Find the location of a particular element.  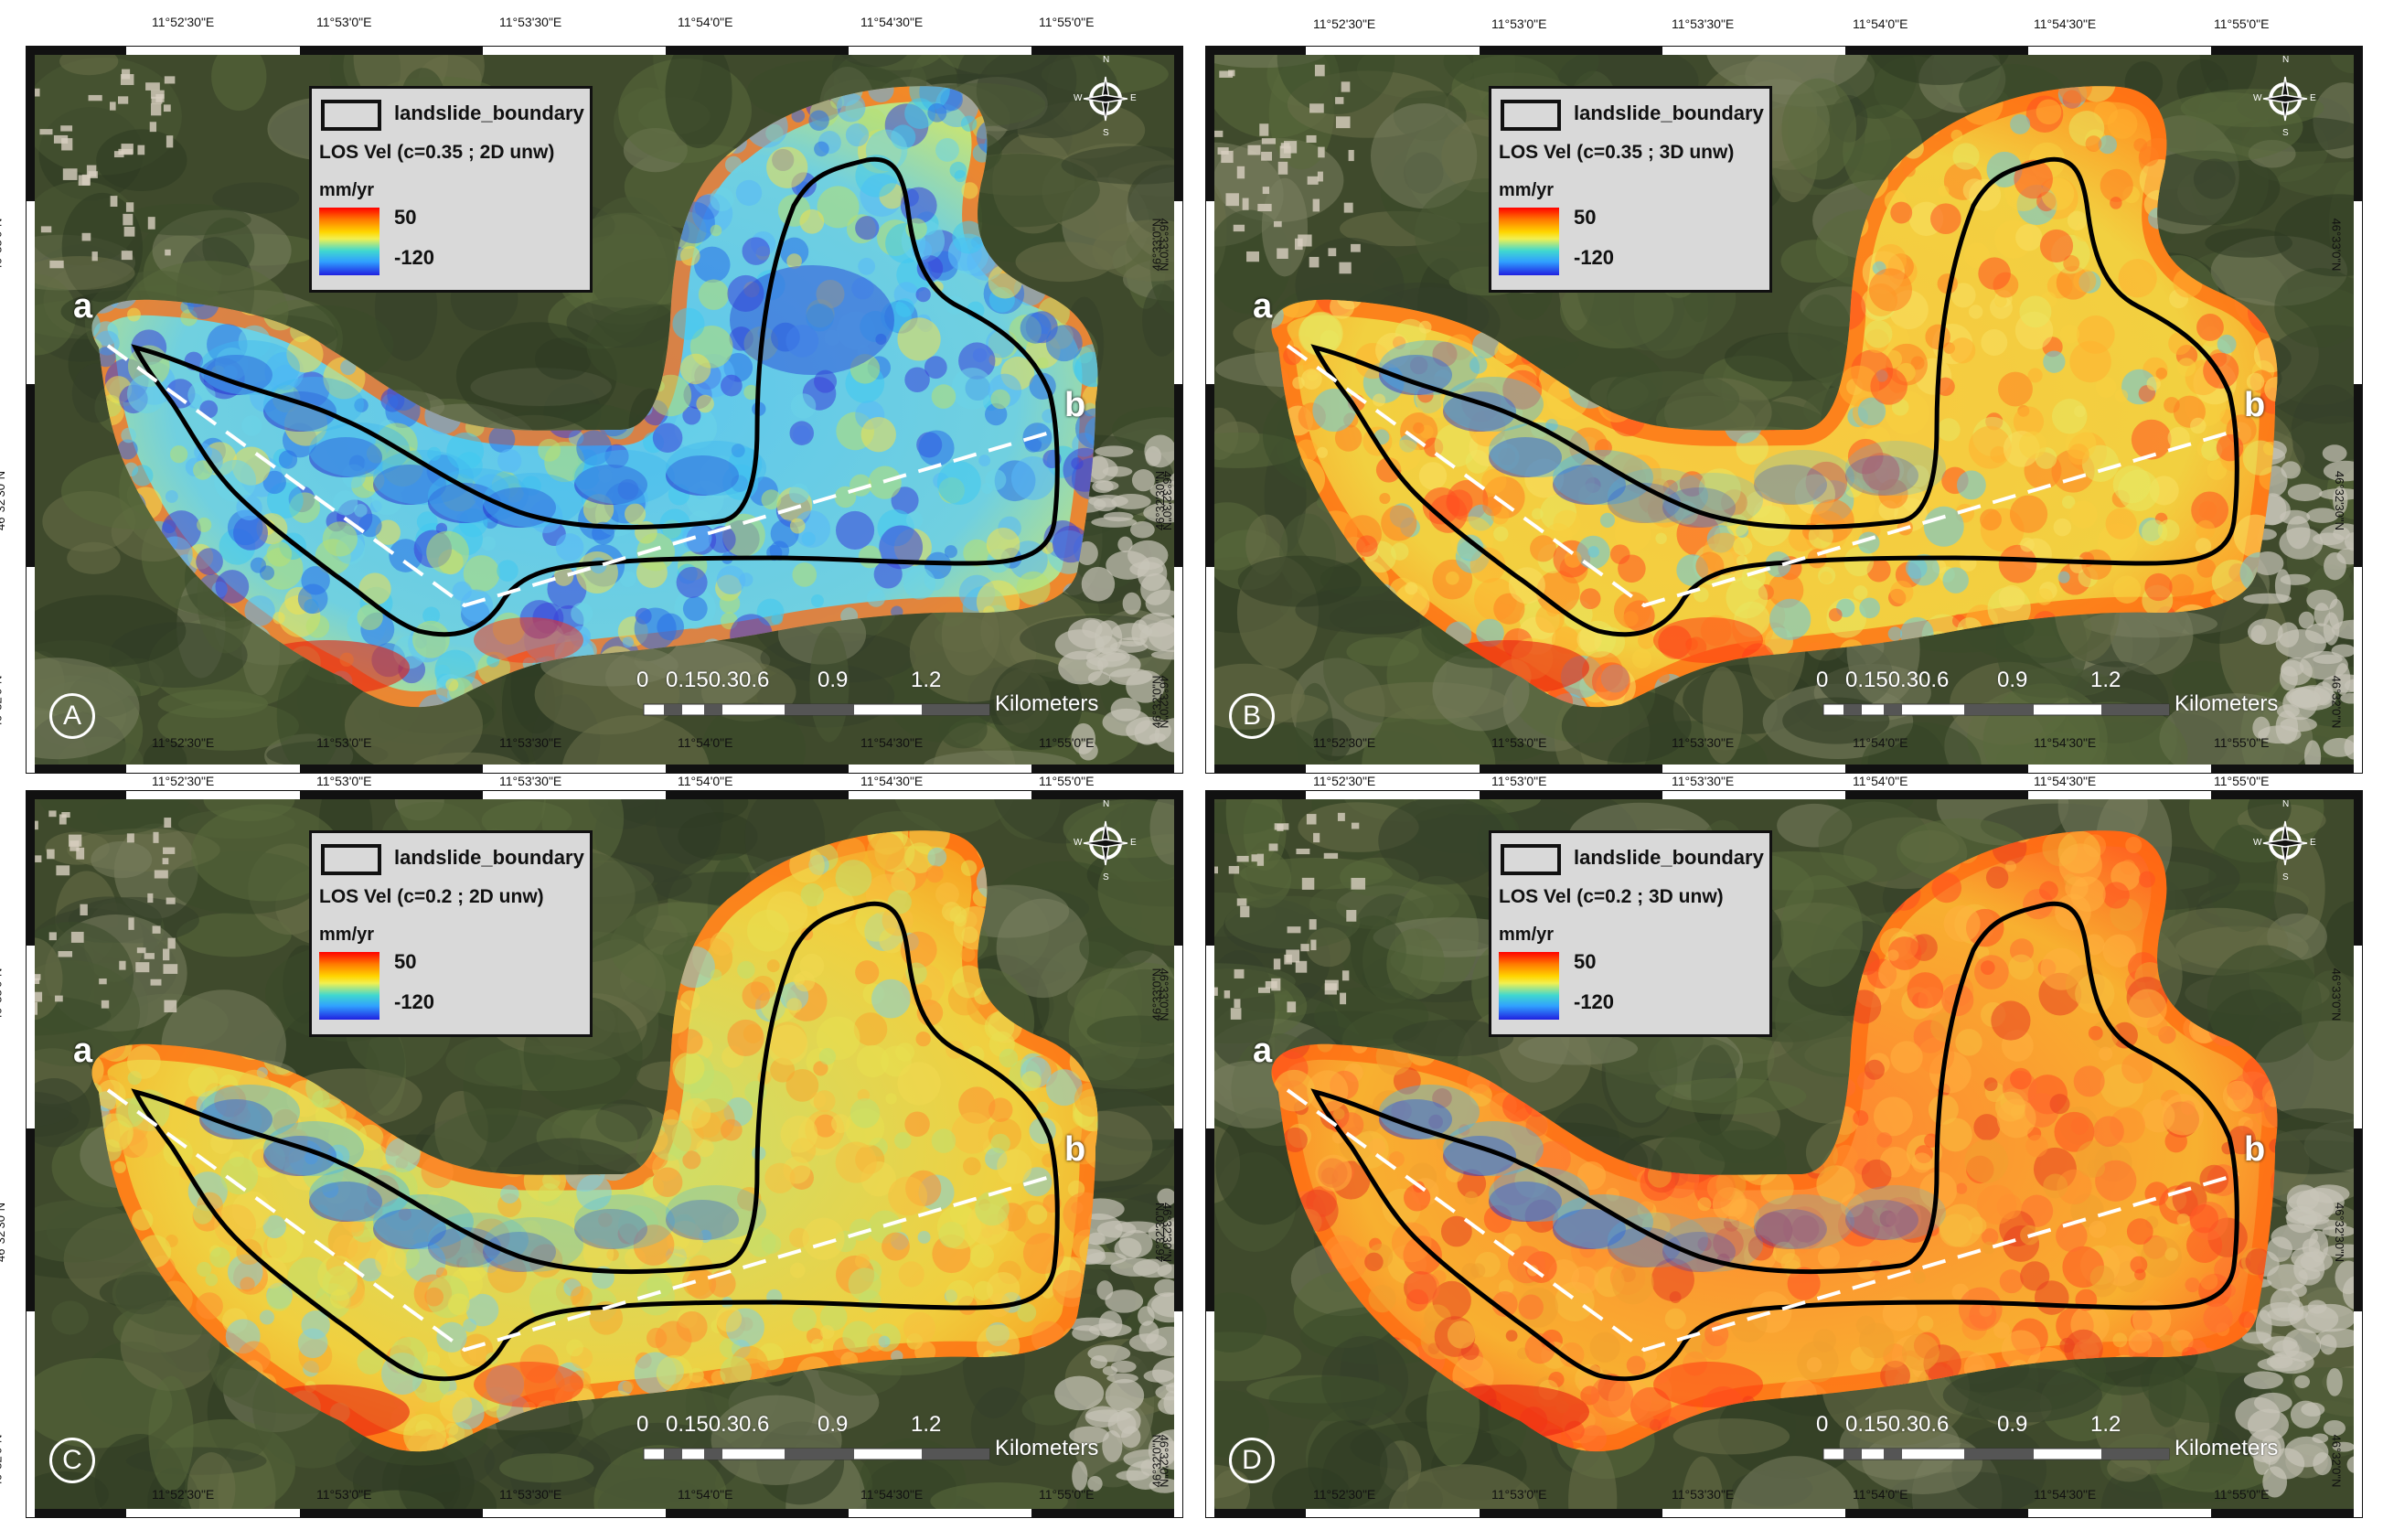

profile-line-a-b is located at coordinates (583, 1220).